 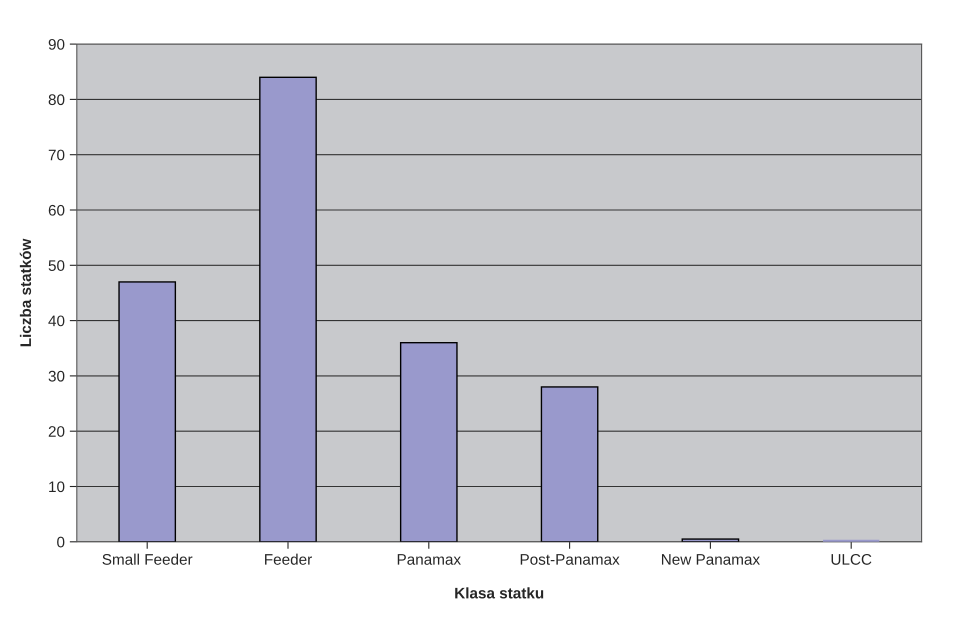 What do you see at coordinates (56, 44) in the screenshot?
I see `y-tick-label: 90` at bounding box center [56, 44].